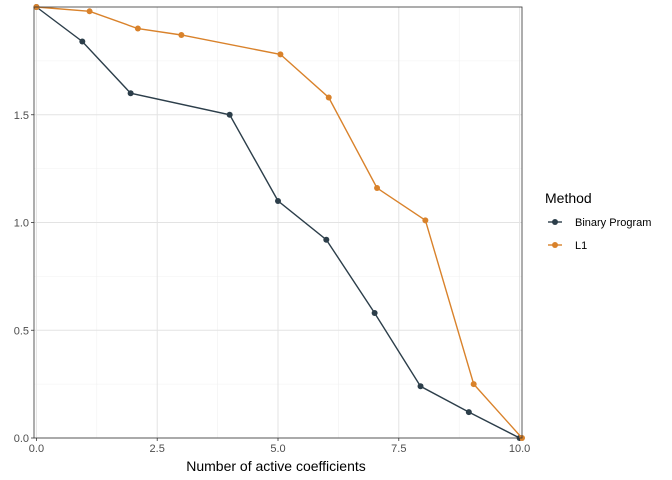 This screenshot has height=480, width=672. I want to click on legend-item: Binary Program, so click(599, 223).